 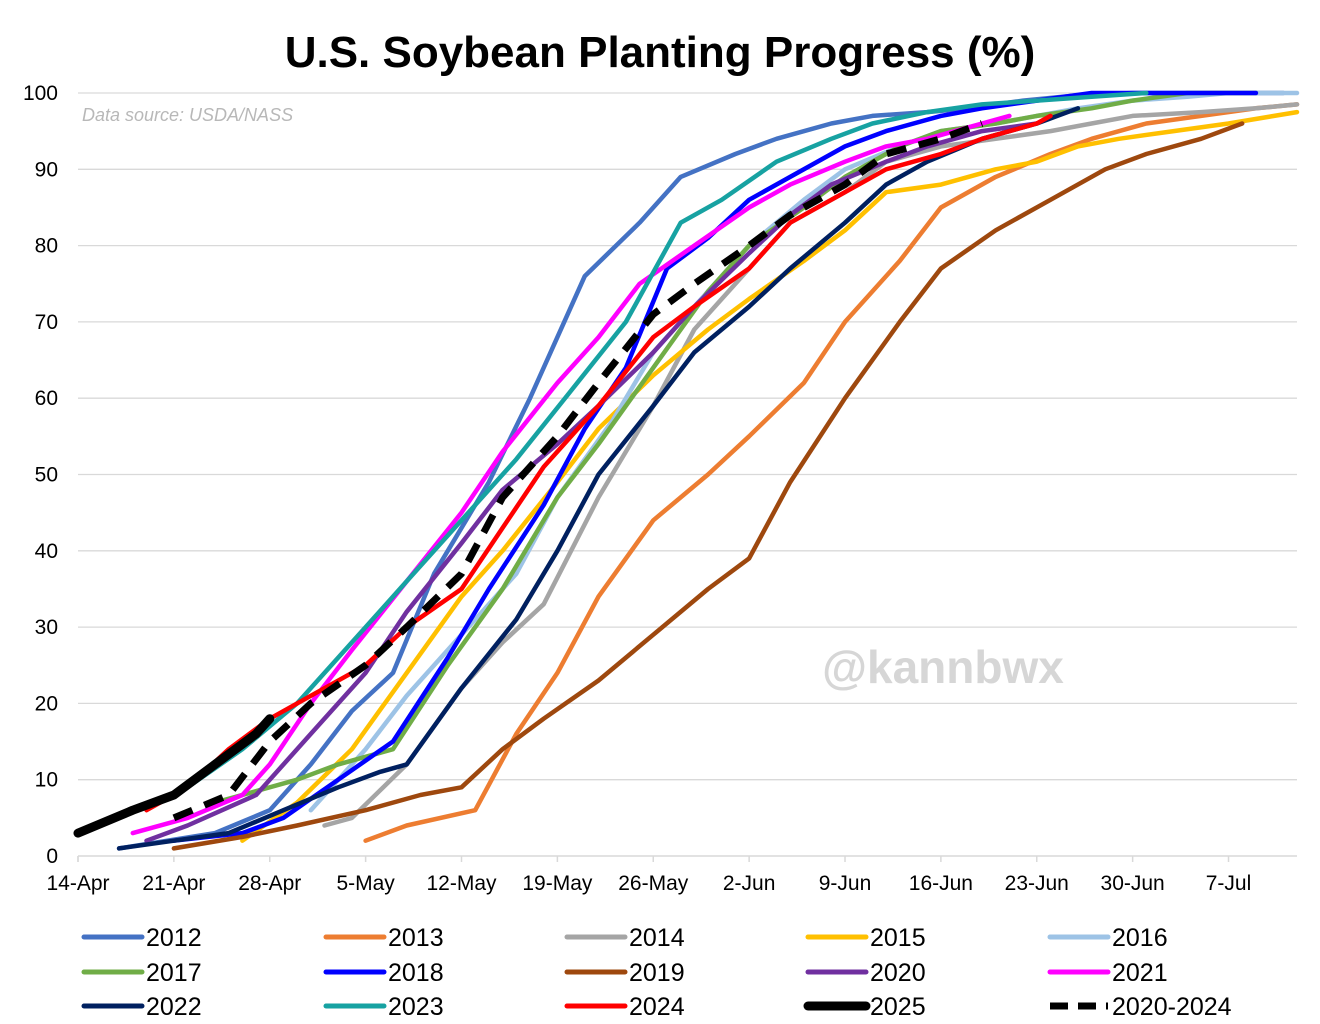 I want to click on legend-label-2021: 2021, so click(x=1140, y=973).